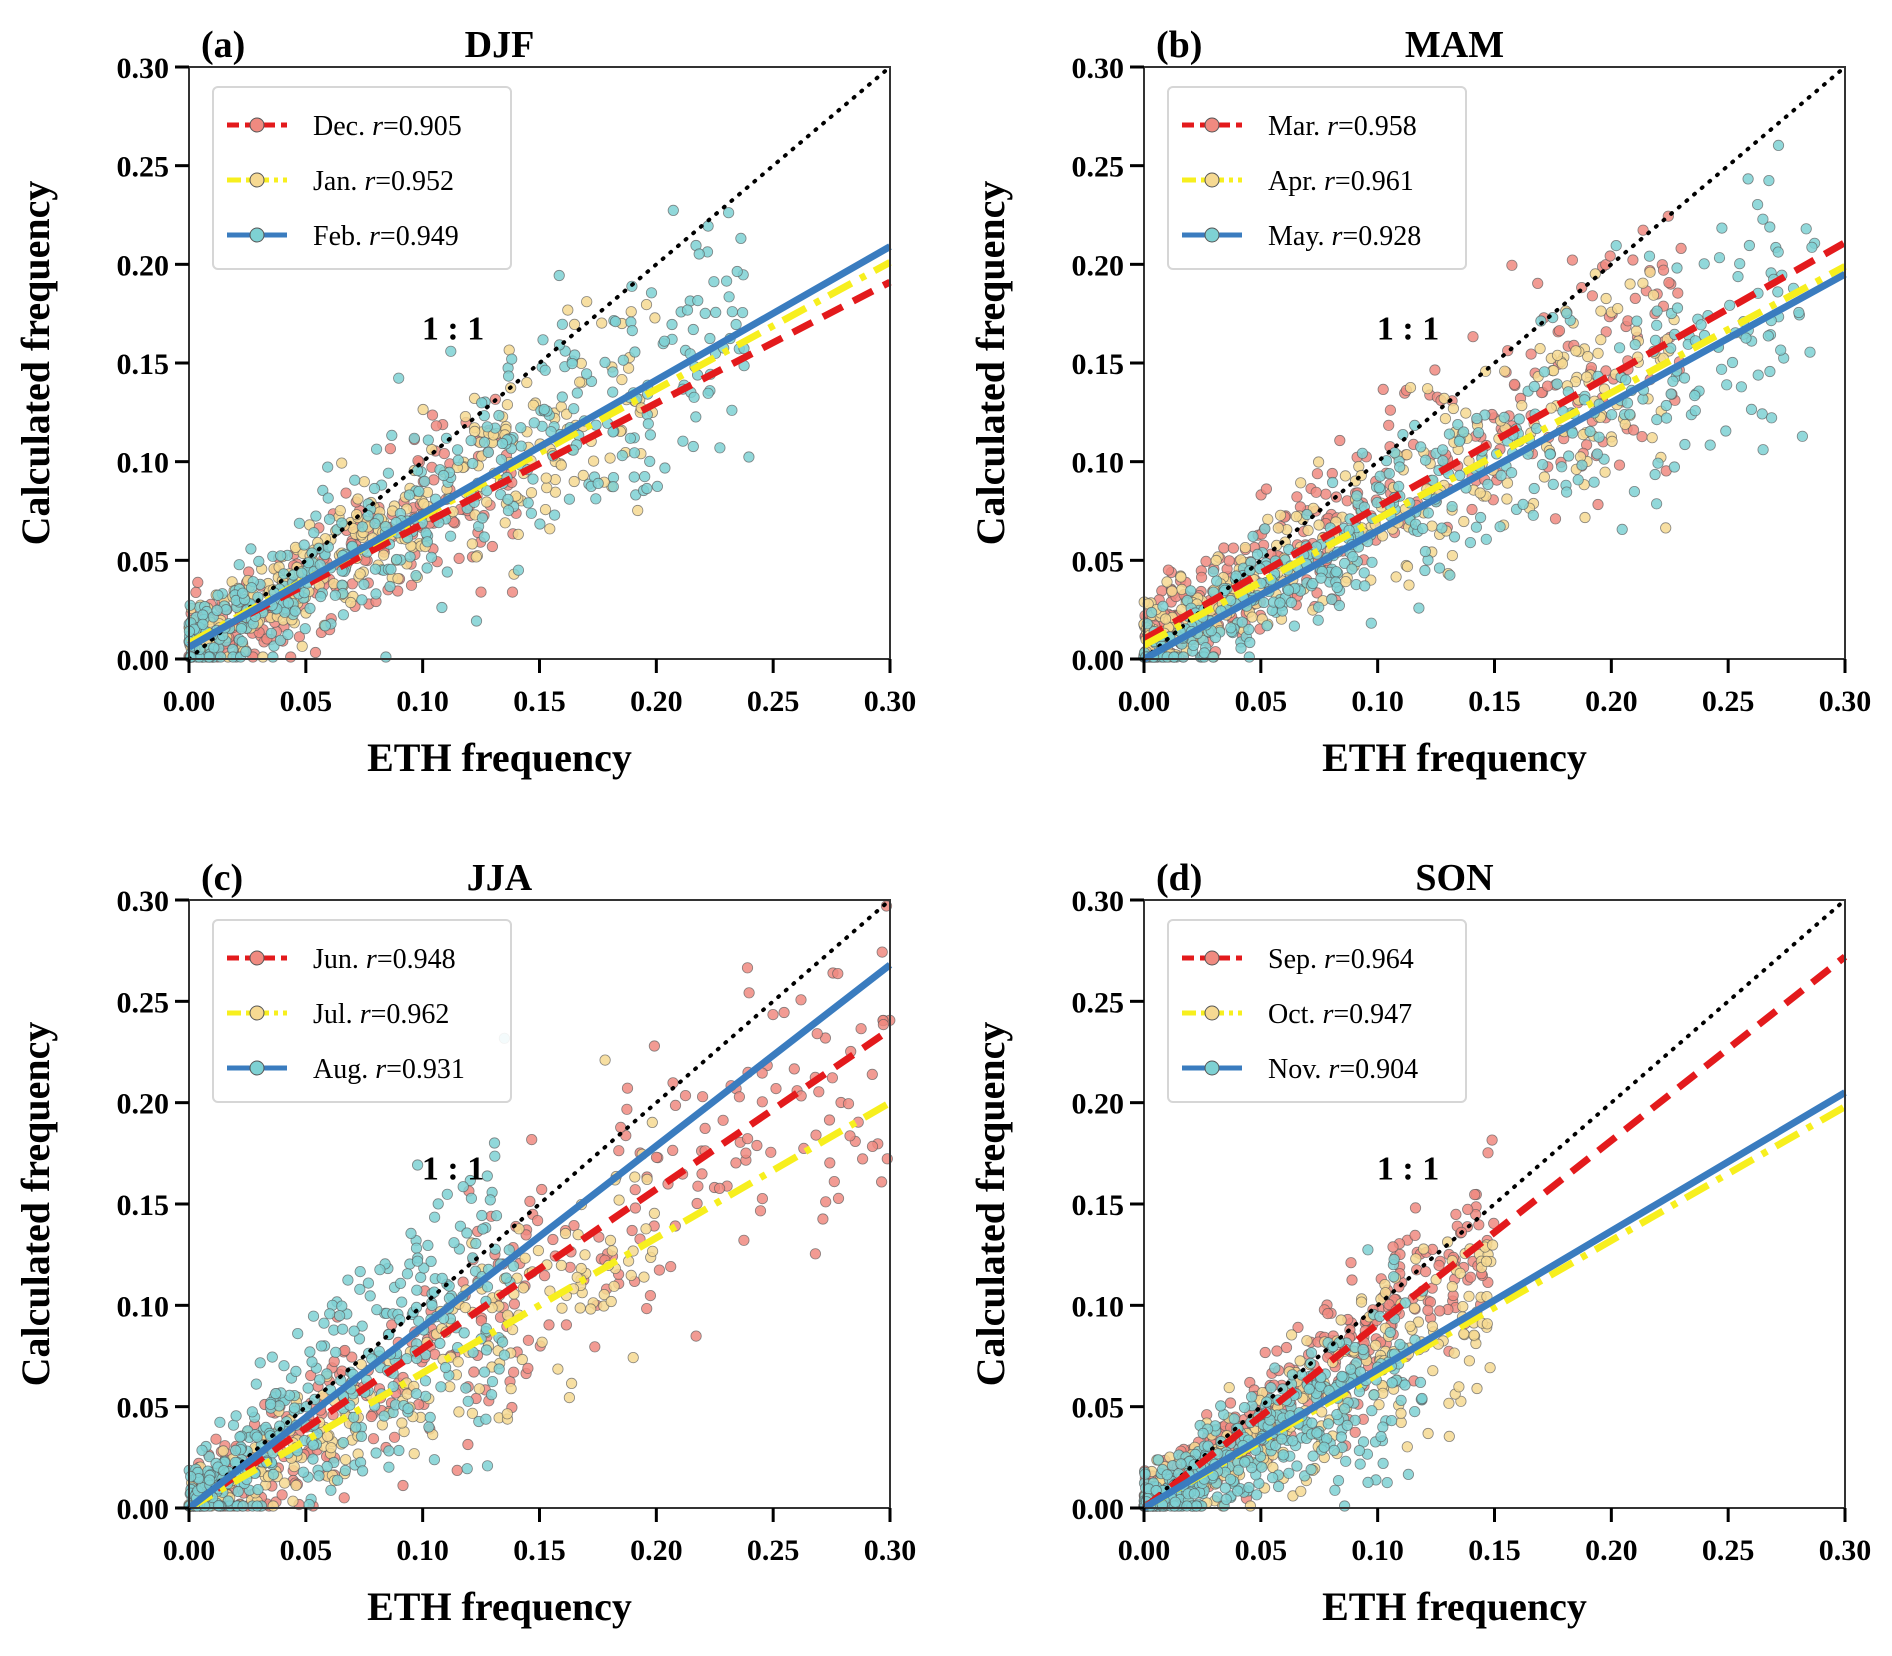 Image resolution: width=1892 pixels, height=1656 pixels. Describe the element at coordinates (539, 701) in the screenshot. I see `x-tick-label: 0.15` at that location.